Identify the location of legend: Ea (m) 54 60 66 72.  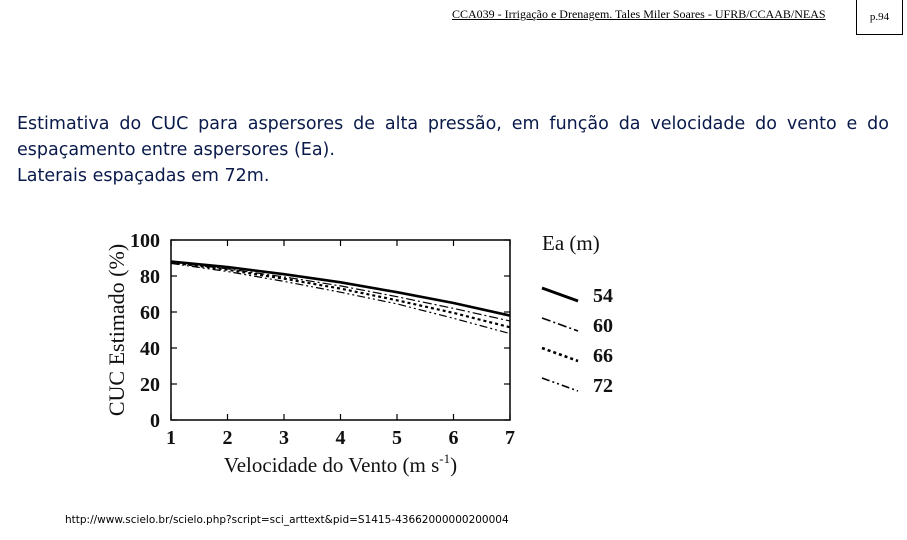
(577, 314).